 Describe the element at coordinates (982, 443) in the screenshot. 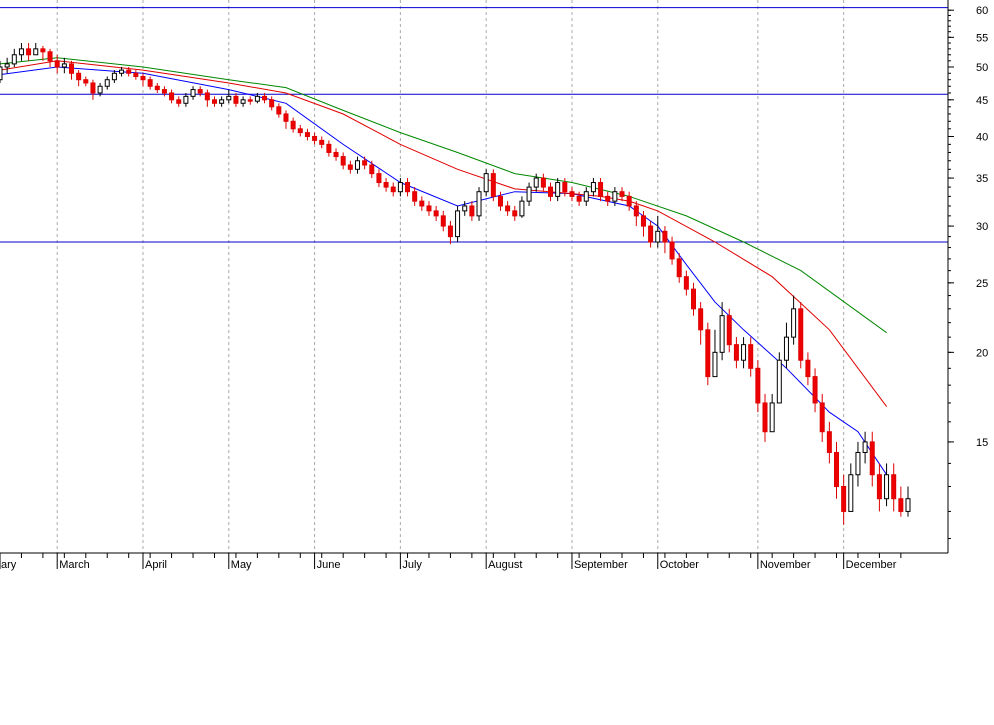

I see `y-tick-label: 15` at that location.